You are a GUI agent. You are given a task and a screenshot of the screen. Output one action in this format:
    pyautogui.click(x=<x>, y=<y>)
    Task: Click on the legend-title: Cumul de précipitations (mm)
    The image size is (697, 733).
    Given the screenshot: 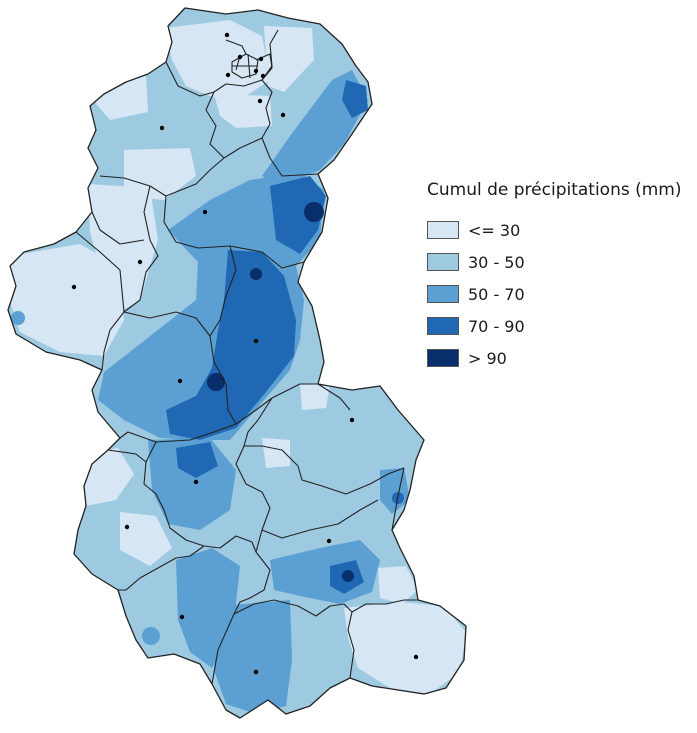 What is the action you would take?
    pyautogui.click(x=554, y=190)
    